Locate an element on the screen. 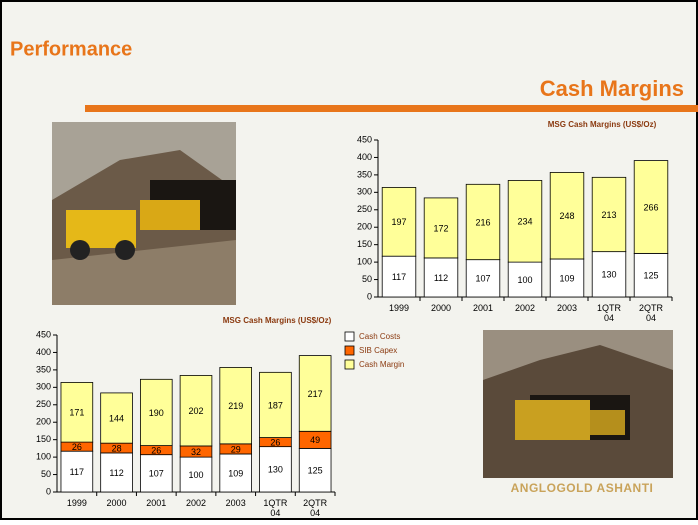 Image resolution: width=698 pixels, height=525 pixels. value-label: 171 is located at coordinates (76, 413).